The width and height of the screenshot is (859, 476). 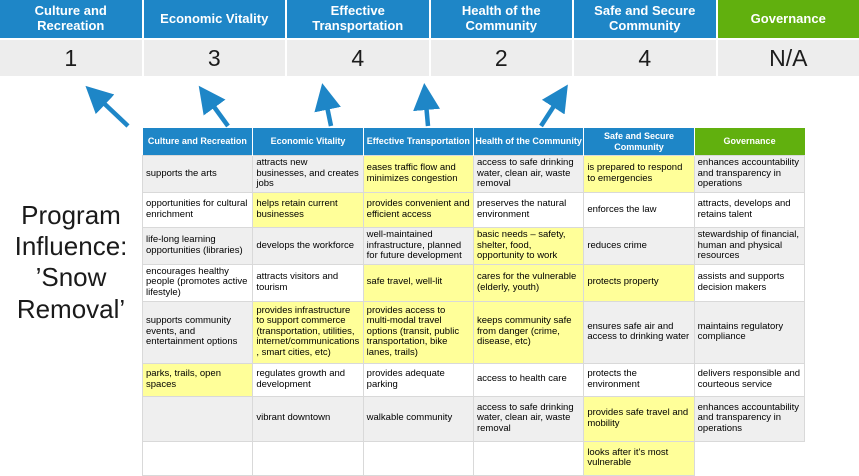 I want to click on matrix-cell-highlighted: is prepared to respond to emergencies, so click(x=639, y=174).